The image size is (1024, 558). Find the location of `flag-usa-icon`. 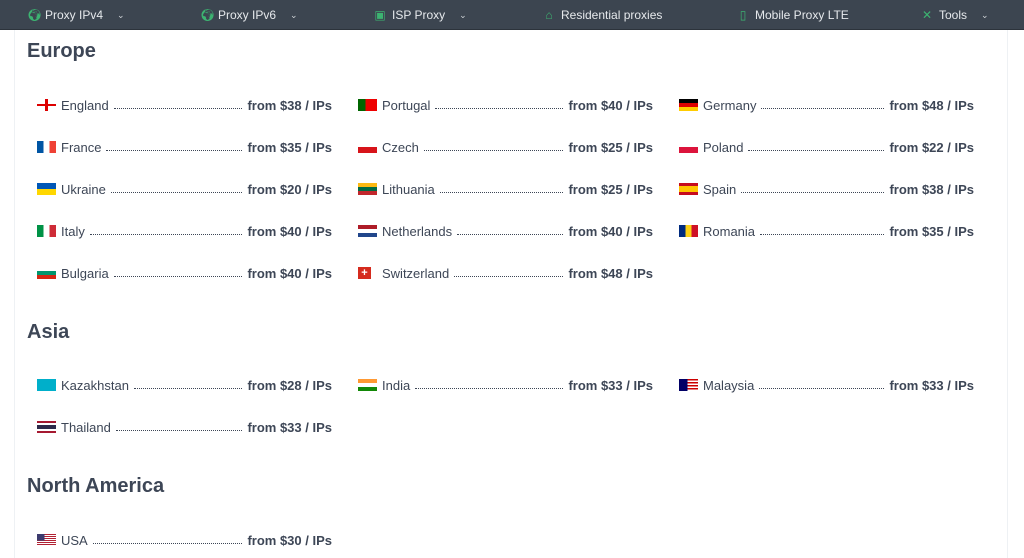

flag-usa-icon is located at coordinates (46, 540).